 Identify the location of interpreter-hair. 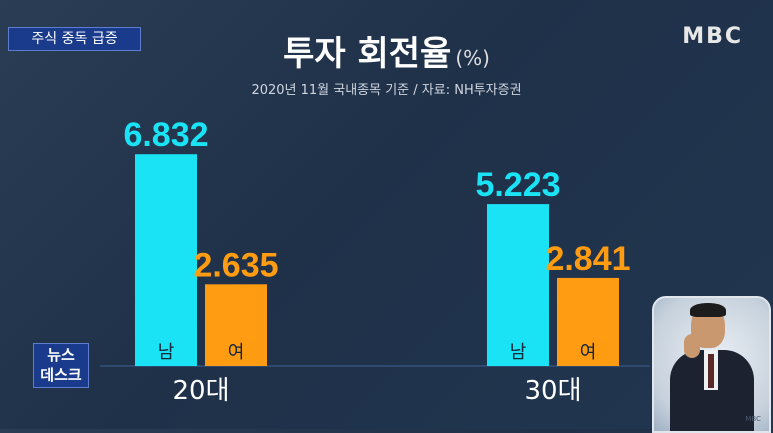
(708, 310).